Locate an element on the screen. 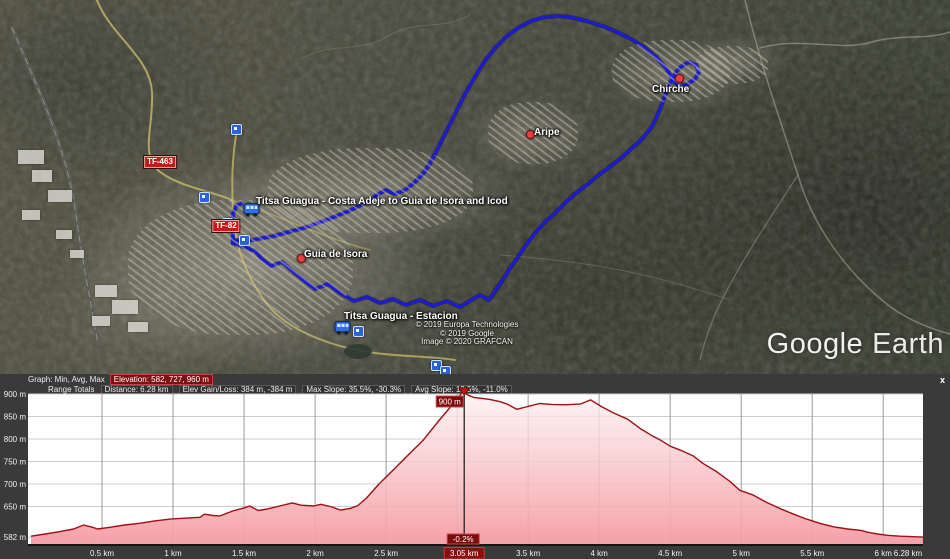 This screenshot has width=950, height=559. cursor-slope-label: -0.2% is located at coordinates (463, 539).